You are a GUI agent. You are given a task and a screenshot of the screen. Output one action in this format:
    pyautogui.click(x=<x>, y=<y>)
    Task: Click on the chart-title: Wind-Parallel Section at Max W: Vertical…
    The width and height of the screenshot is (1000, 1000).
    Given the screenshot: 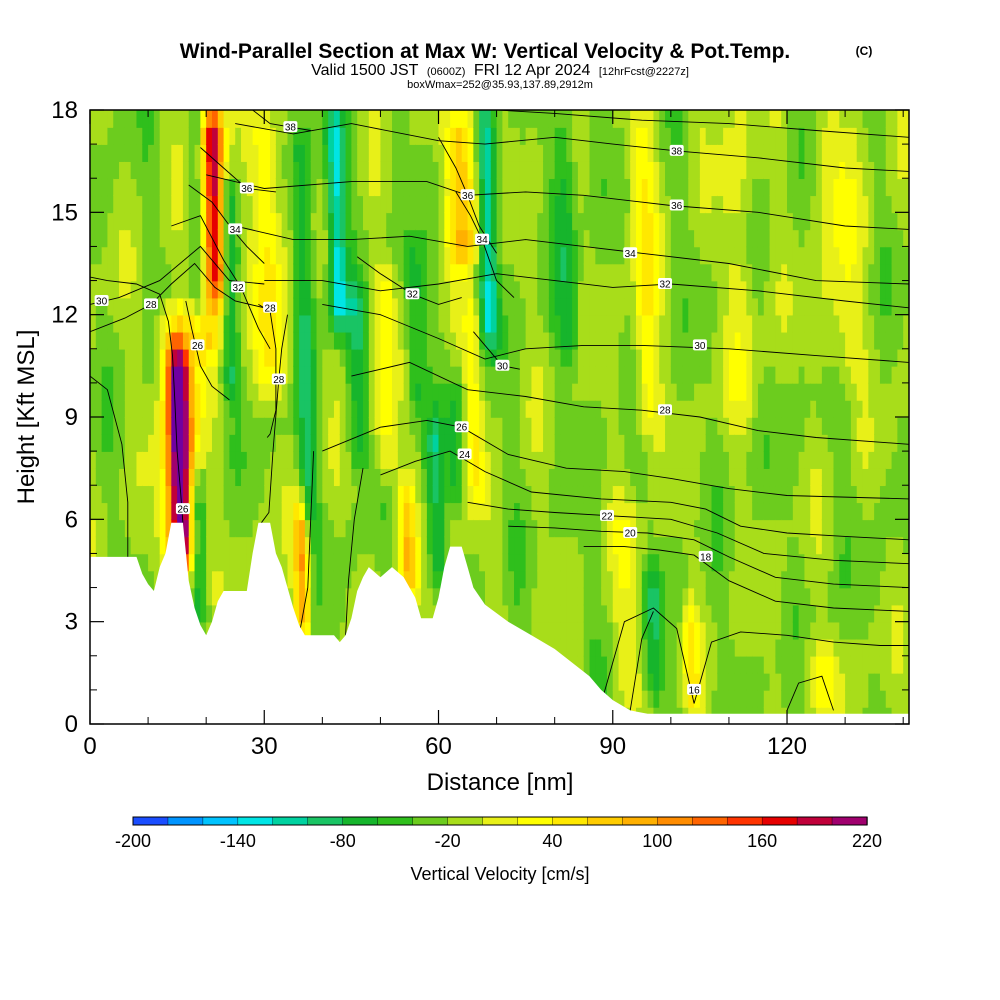 What is the action you would take?
    pyautogui.click(x=485, y=51)
    